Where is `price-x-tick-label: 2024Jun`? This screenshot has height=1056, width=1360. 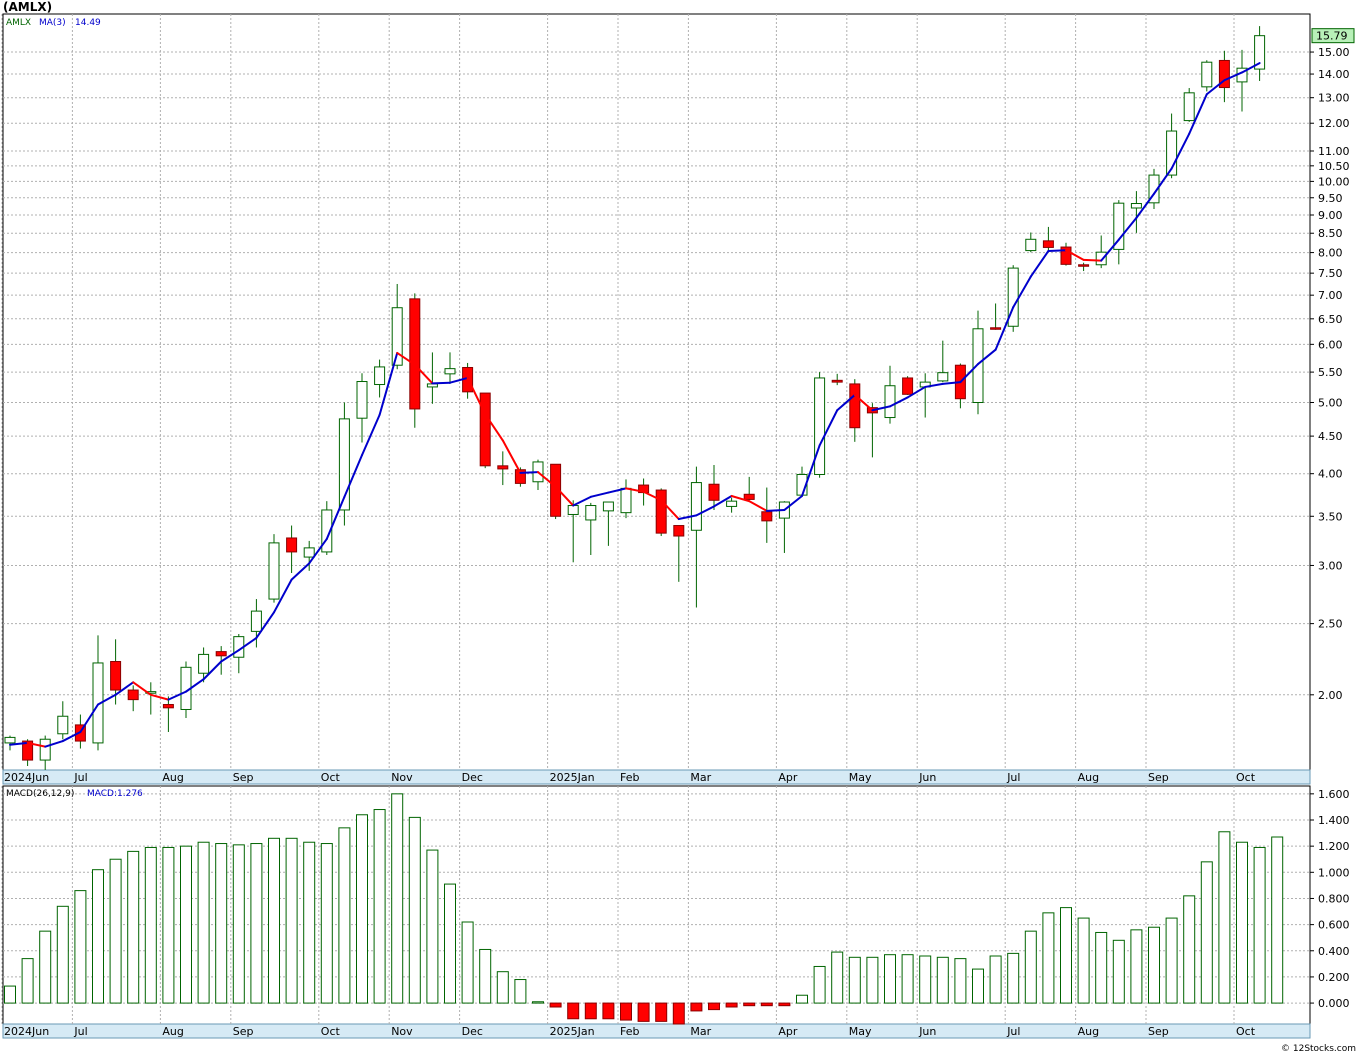 price-x-tick-label: 2024Jun is located at coordinates (26, 777).